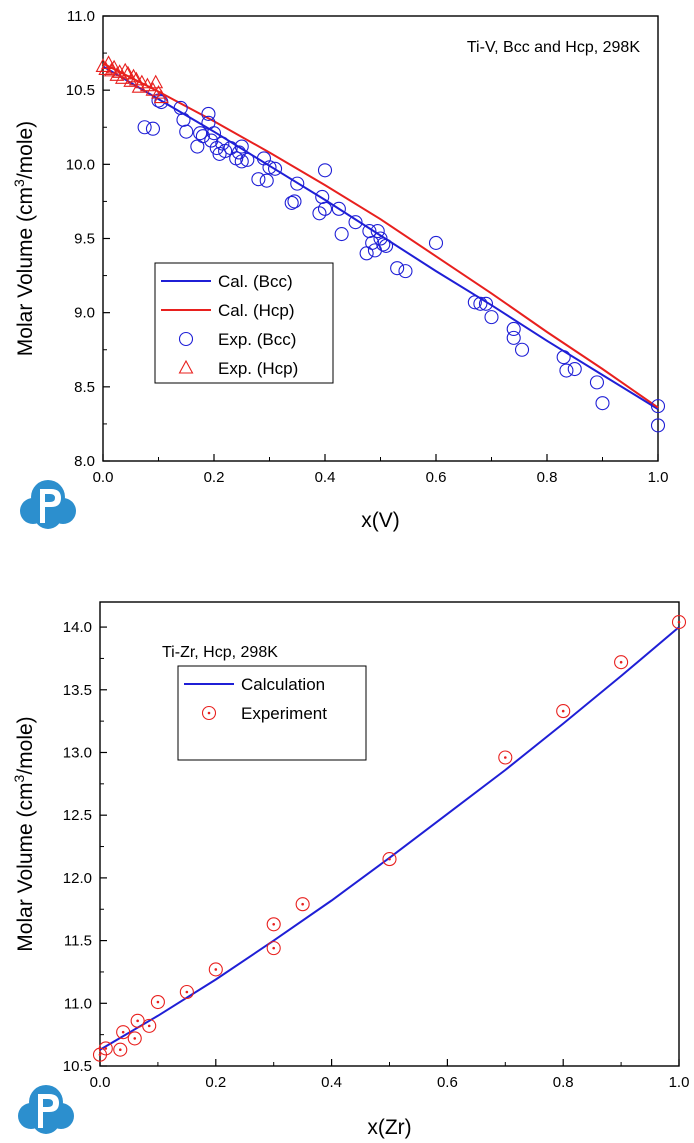  What do you see at coordinates (436, 477) in the screenshot?
I see `x-tick-label: 0.6` at bounding box center [436, 477].